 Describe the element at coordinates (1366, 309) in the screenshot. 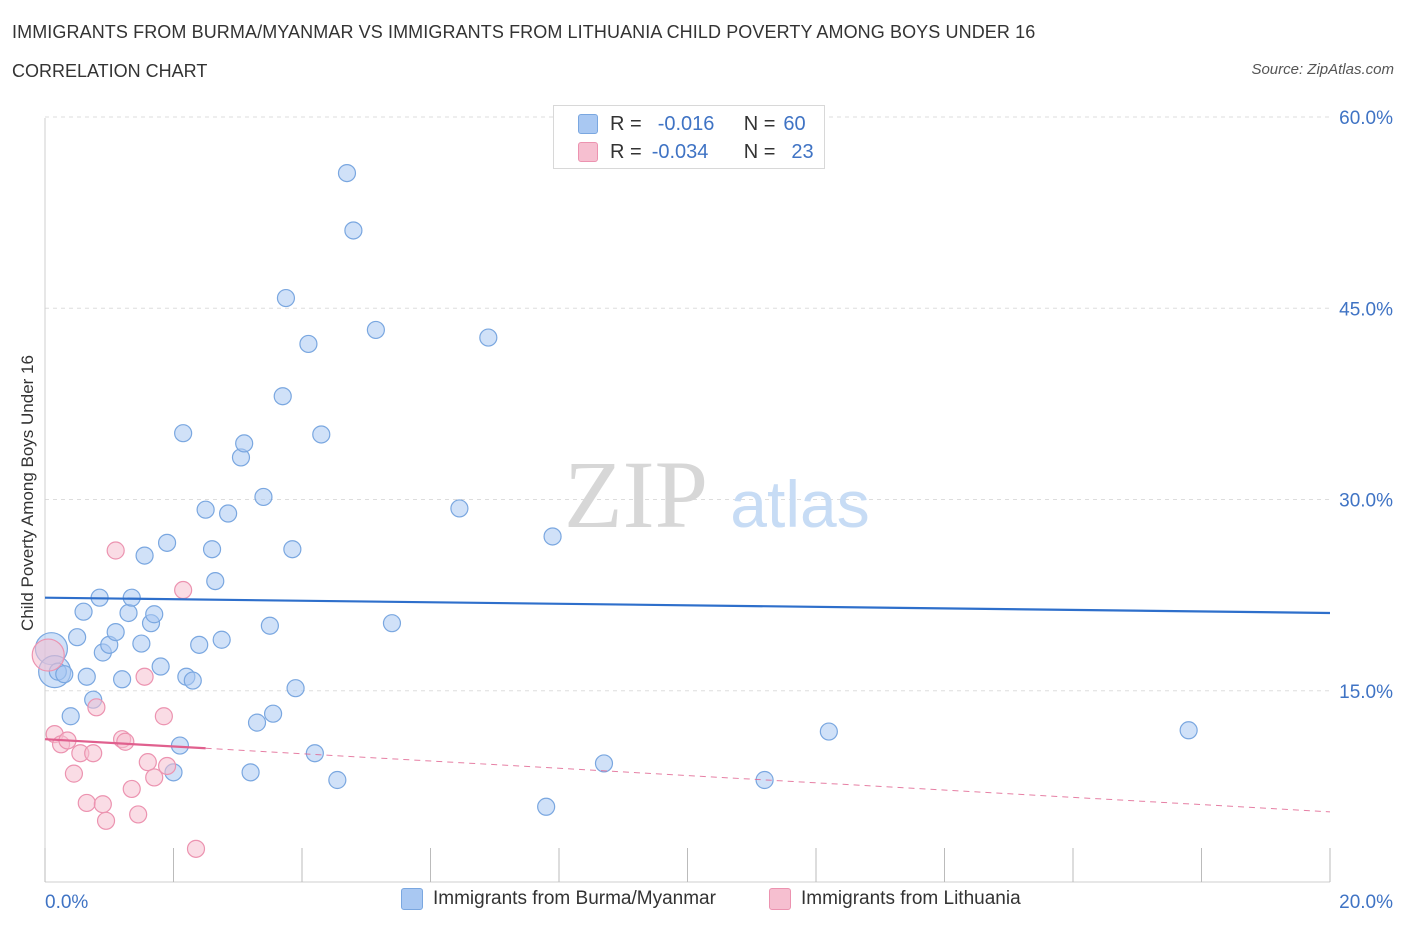

I see `y-tick-label: 45.0%` at that location.